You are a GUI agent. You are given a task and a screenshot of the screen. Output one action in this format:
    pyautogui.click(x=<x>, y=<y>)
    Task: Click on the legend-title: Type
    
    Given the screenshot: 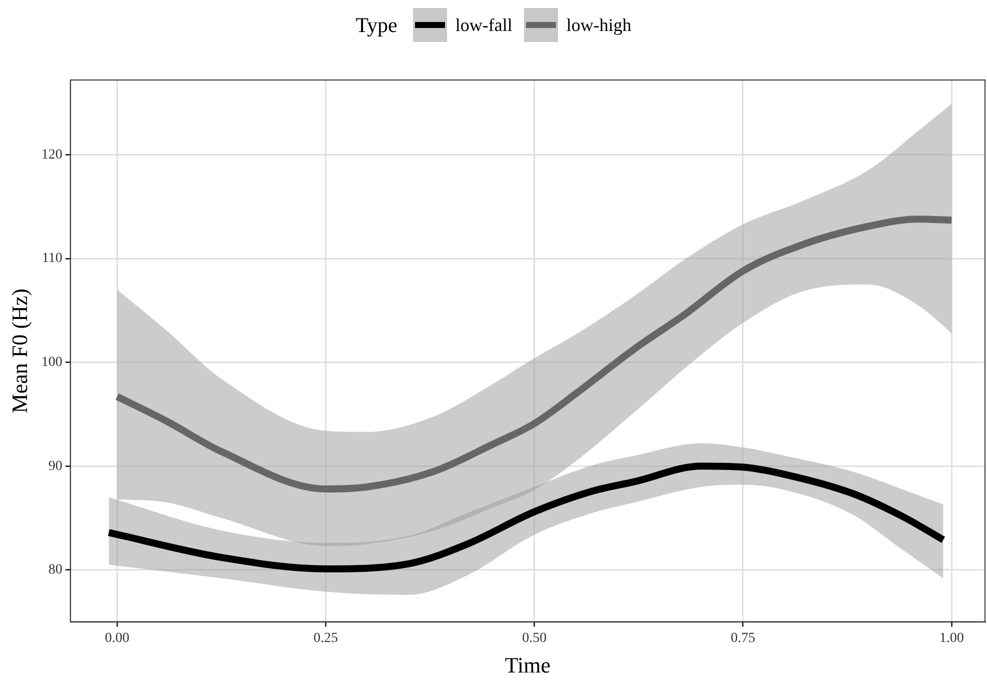 What is the action you would take?
    pyautogui.click(x=377, y=25)
    